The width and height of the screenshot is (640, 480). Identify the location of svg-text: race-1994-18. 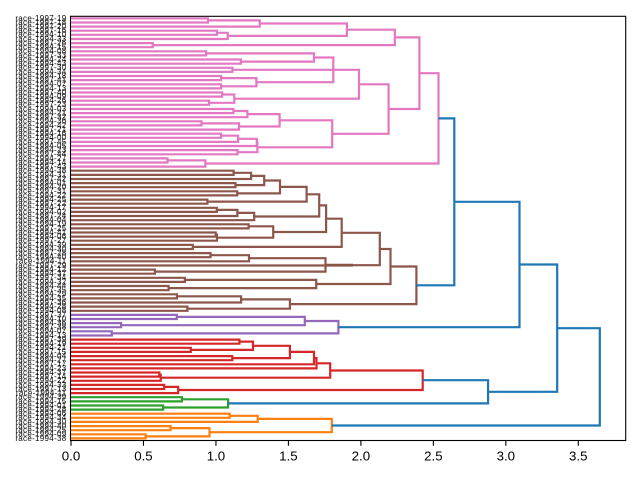
(40, 75).